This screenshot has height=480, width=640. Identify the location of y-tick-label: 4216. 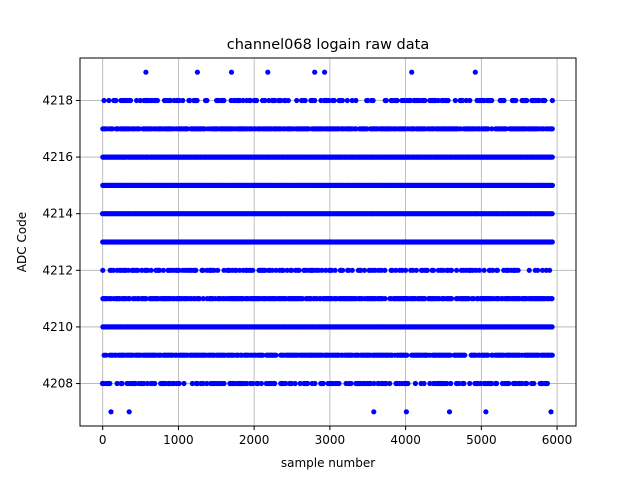
(57, 157).